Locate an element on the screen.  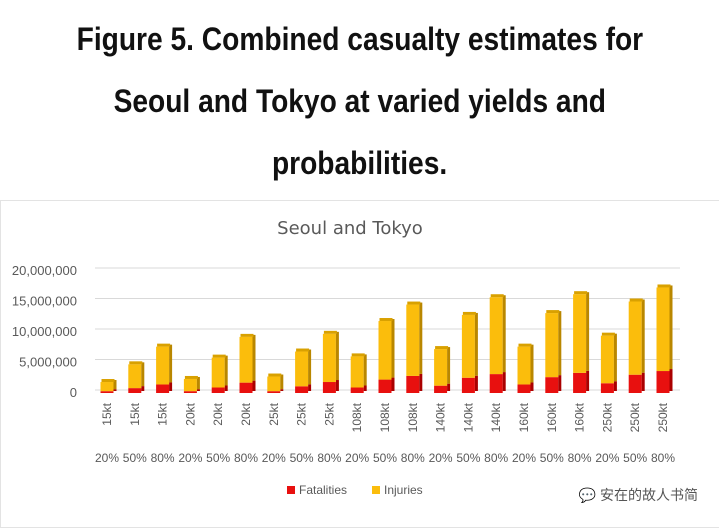
x-tick-label: 140kt is located at coordinates (441, 417).